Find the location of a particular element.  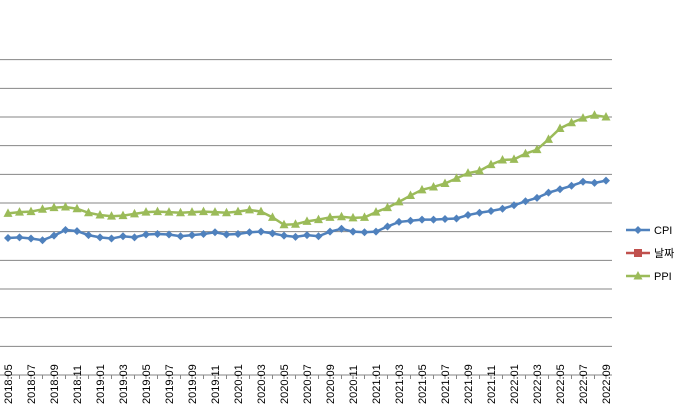

x-tick-label: 2020.11 is located at coordinates (354, 384).